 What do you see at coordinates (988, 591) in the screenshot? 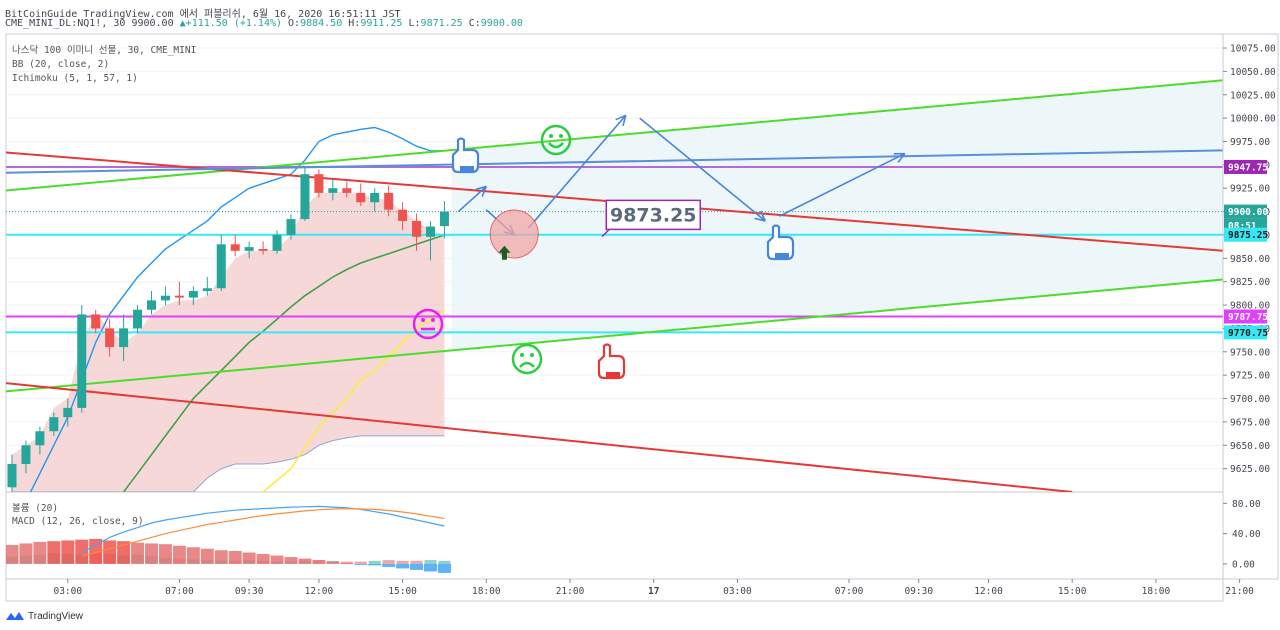
I see `time-tick-label-11: 12:00` at bounding box center [988, 591].